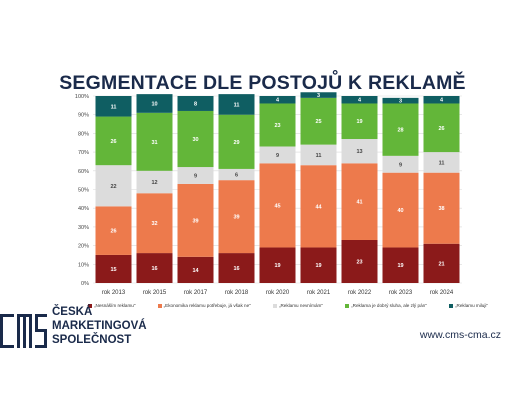 The image size is (525, 400). Describe the element at coordinates (83, 247) in the screenshot. I see `y-tick-label: 20%` at that location.